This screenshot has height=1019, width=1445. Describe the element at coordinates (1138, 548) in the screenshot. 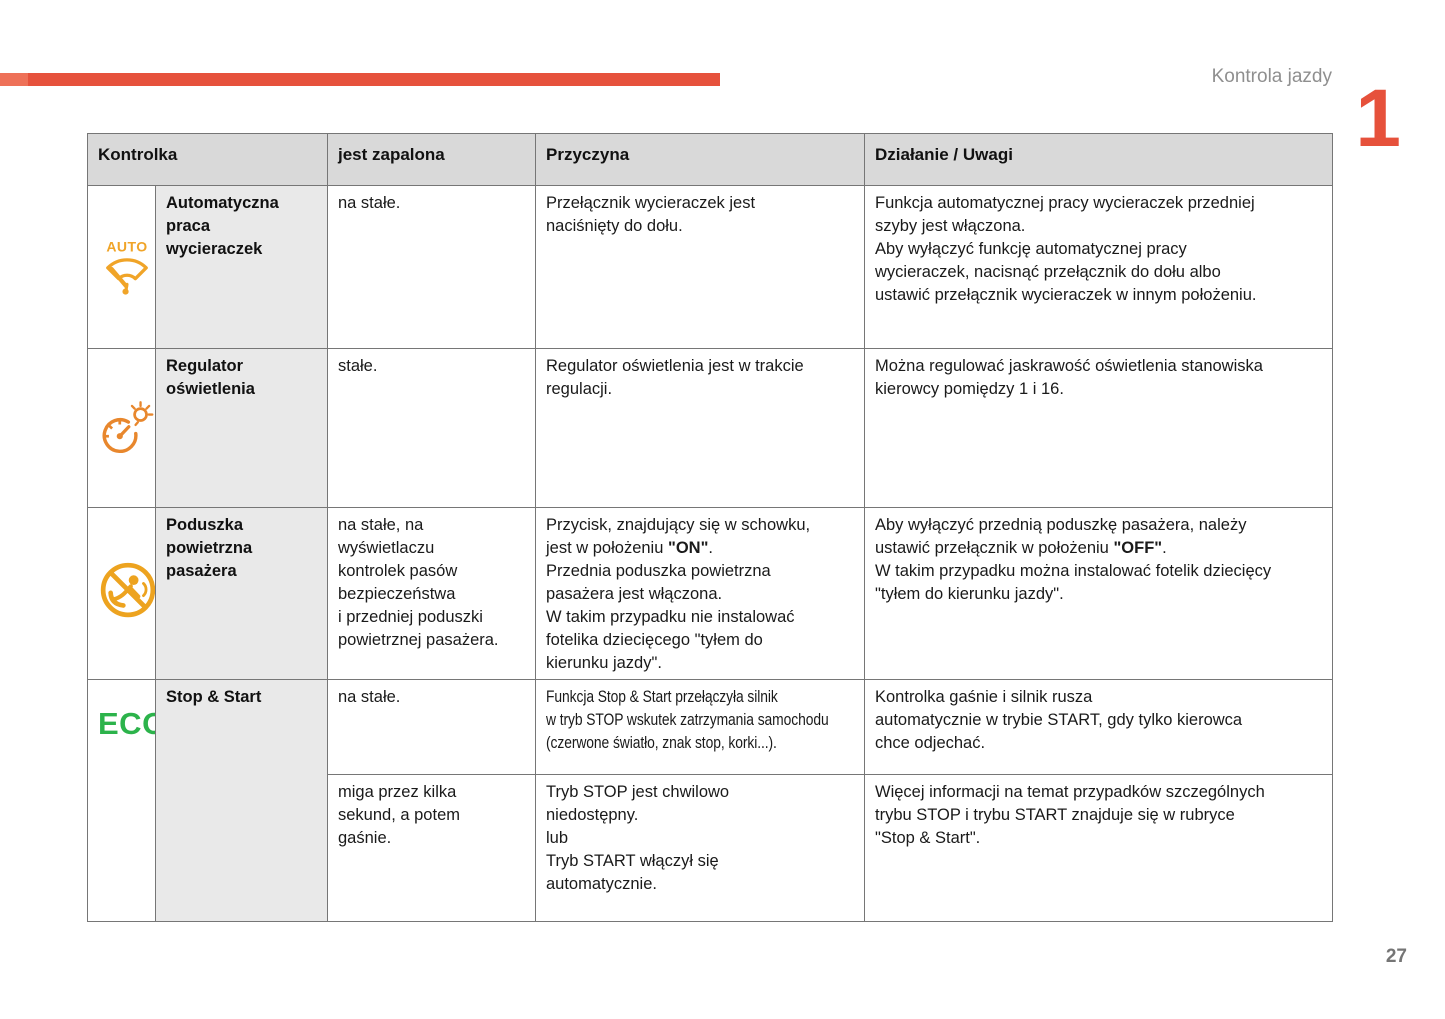

I see `dzialanie-bold-text: "OFF"` at that location.